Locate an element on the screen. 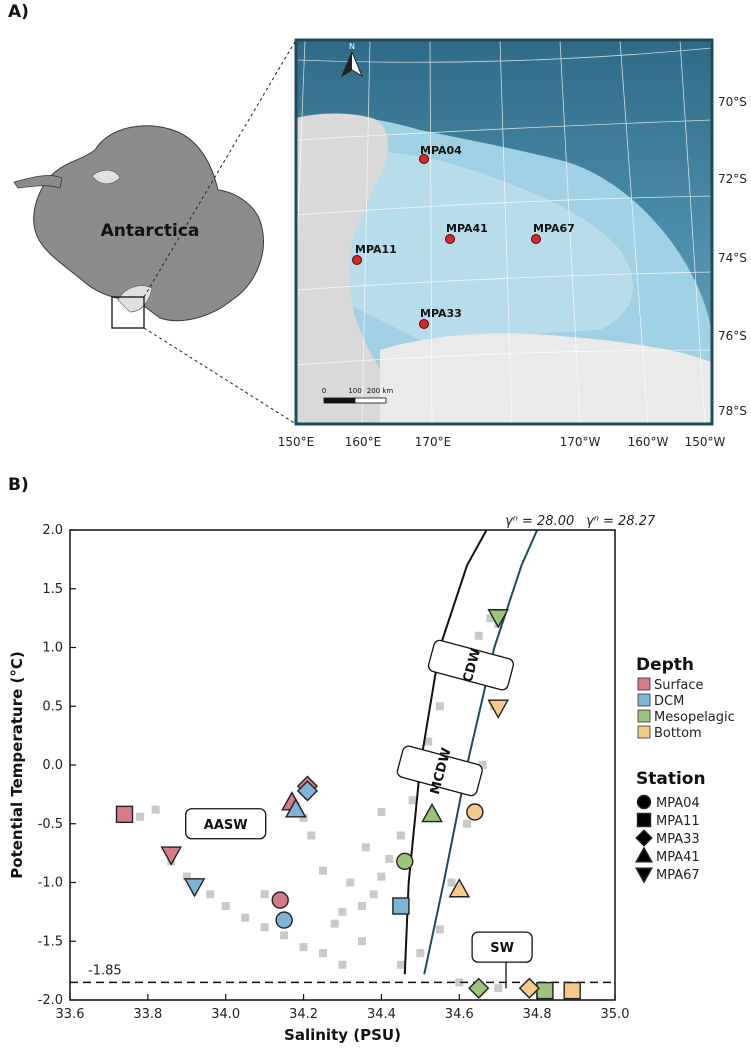 This screenshot has width=751, height=1064. y-tick-label: -1.0 is located at coordinates (50, 883).